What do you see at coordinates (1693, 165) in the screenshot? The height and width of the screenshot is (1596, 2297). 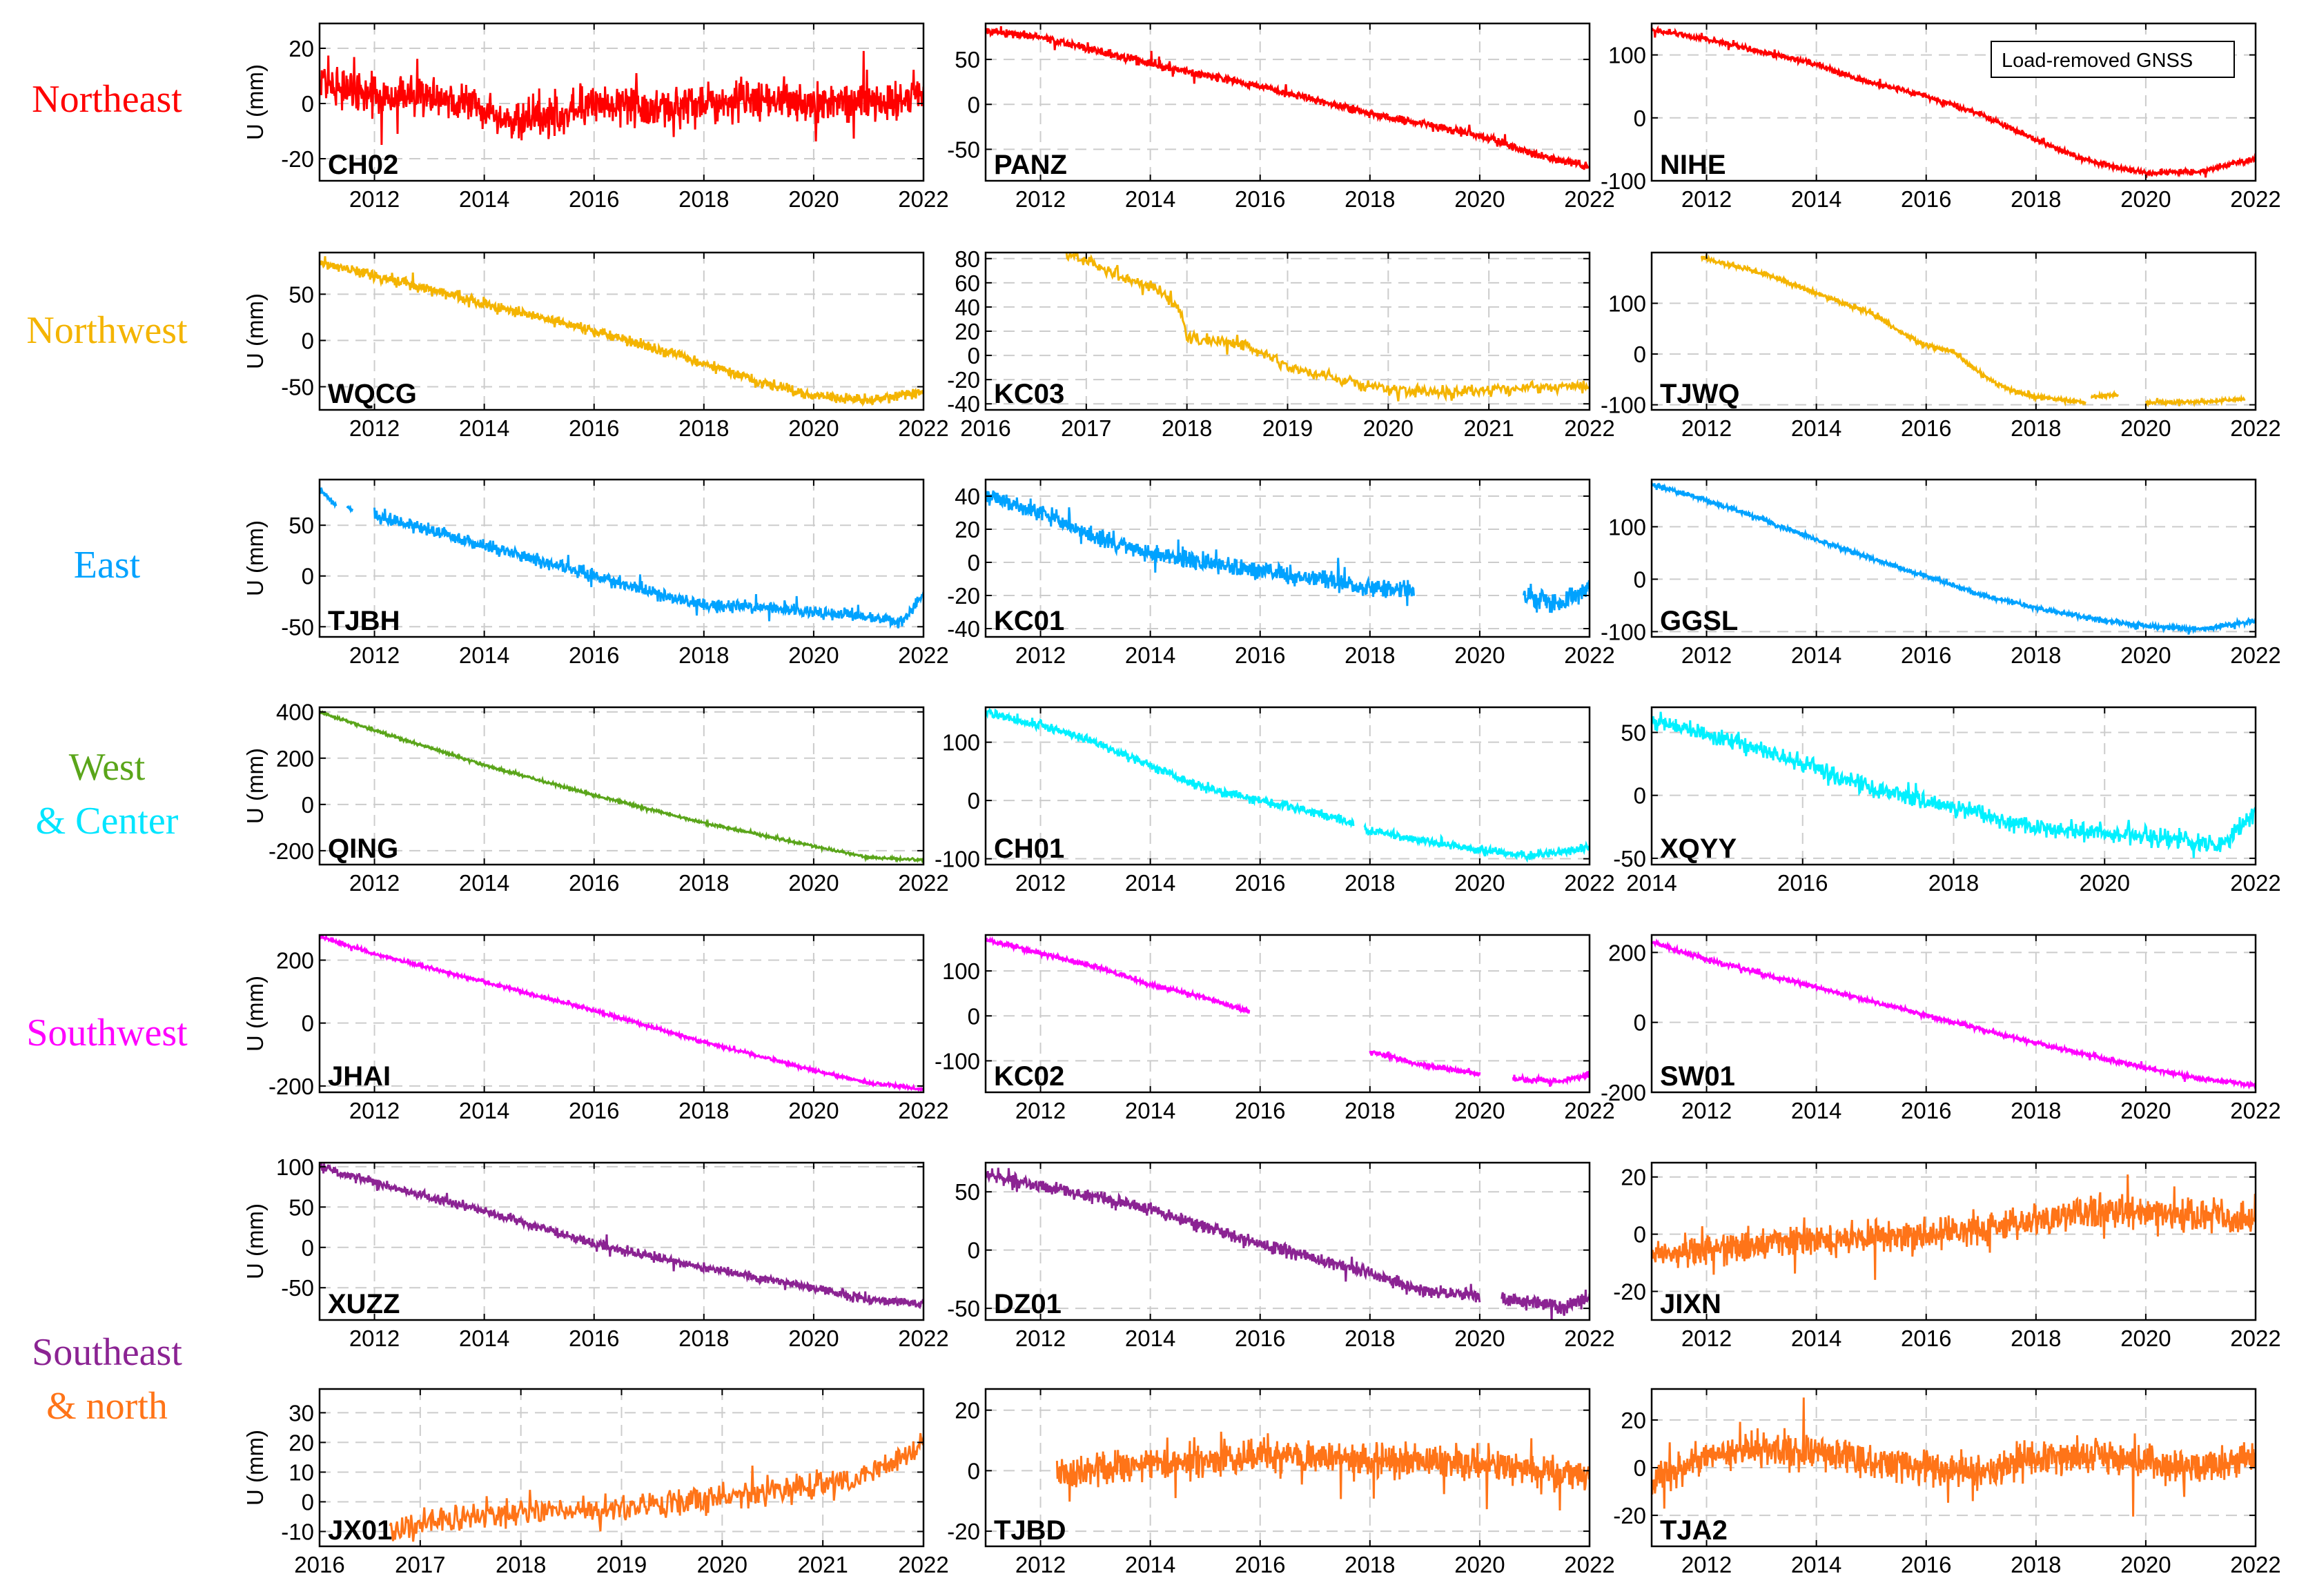 I see `station-label: NIHE` at bounding box center [1693, 165].